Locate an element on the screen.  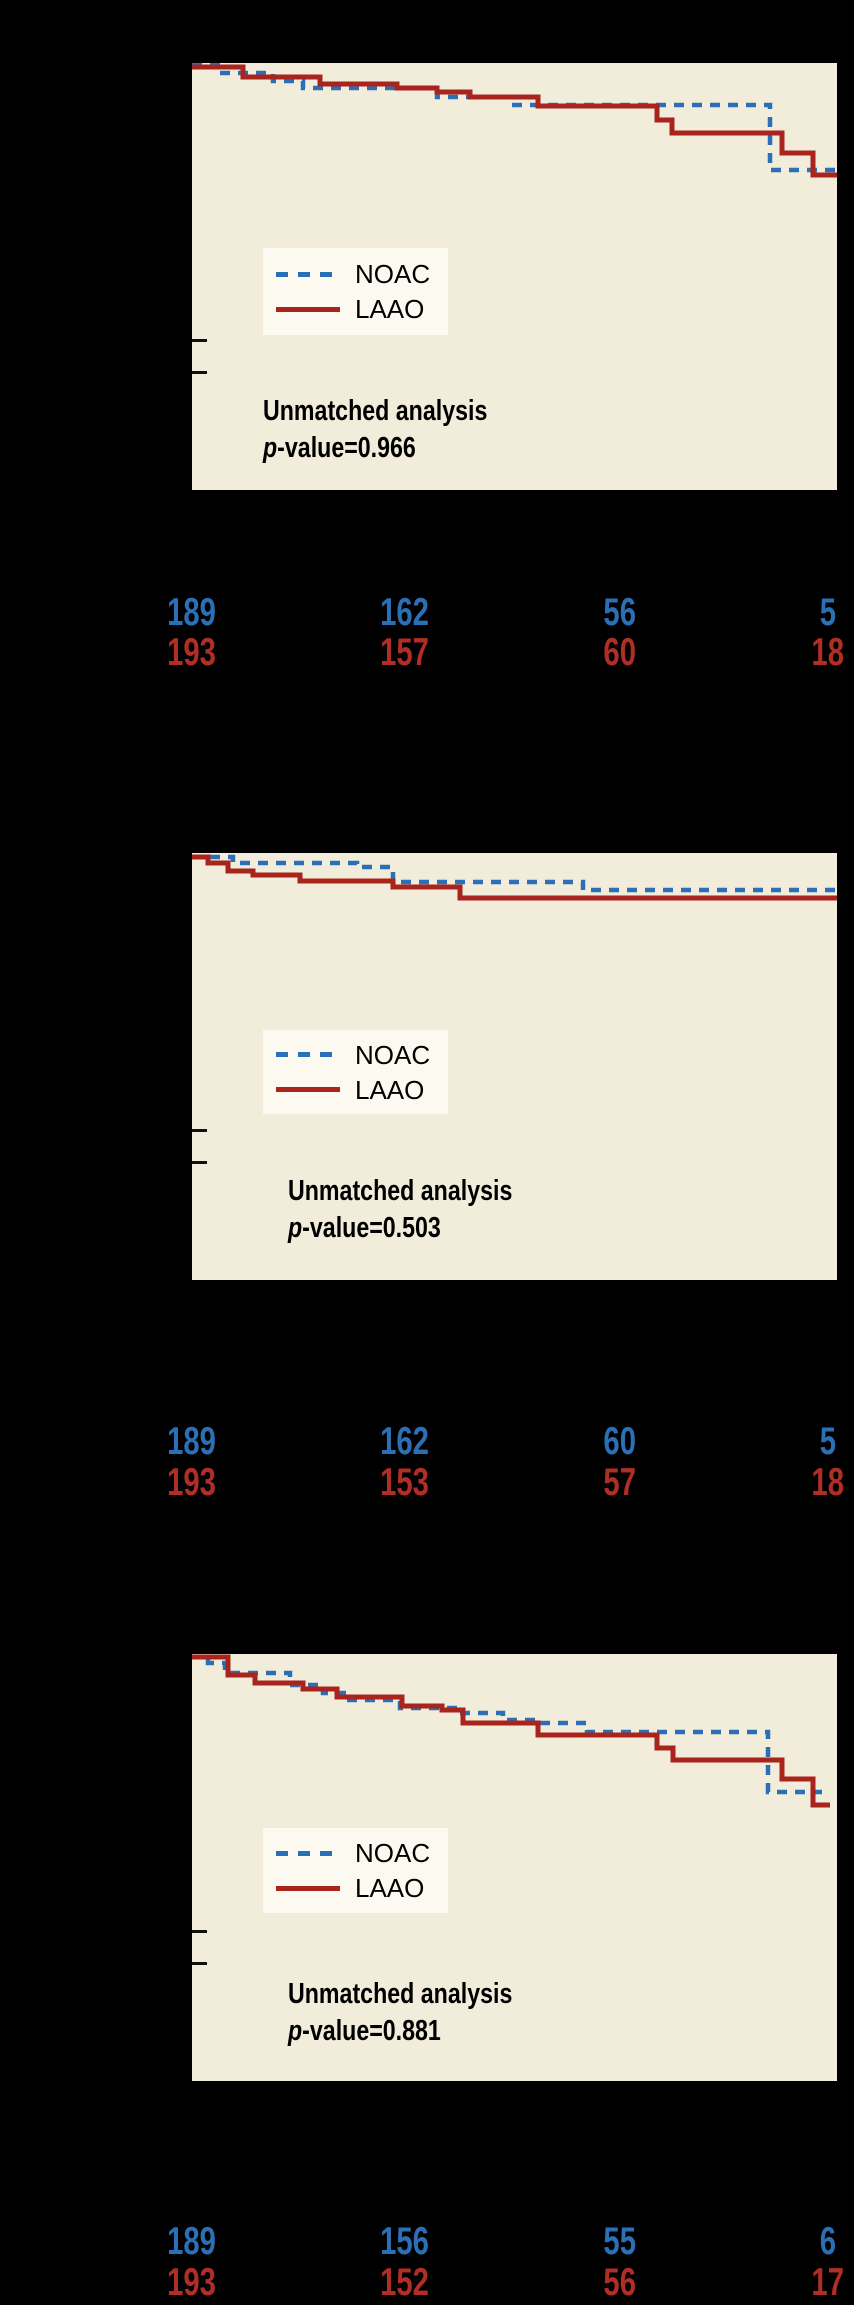
at-risk-value: 55 is located at coordinates (620, 2241).